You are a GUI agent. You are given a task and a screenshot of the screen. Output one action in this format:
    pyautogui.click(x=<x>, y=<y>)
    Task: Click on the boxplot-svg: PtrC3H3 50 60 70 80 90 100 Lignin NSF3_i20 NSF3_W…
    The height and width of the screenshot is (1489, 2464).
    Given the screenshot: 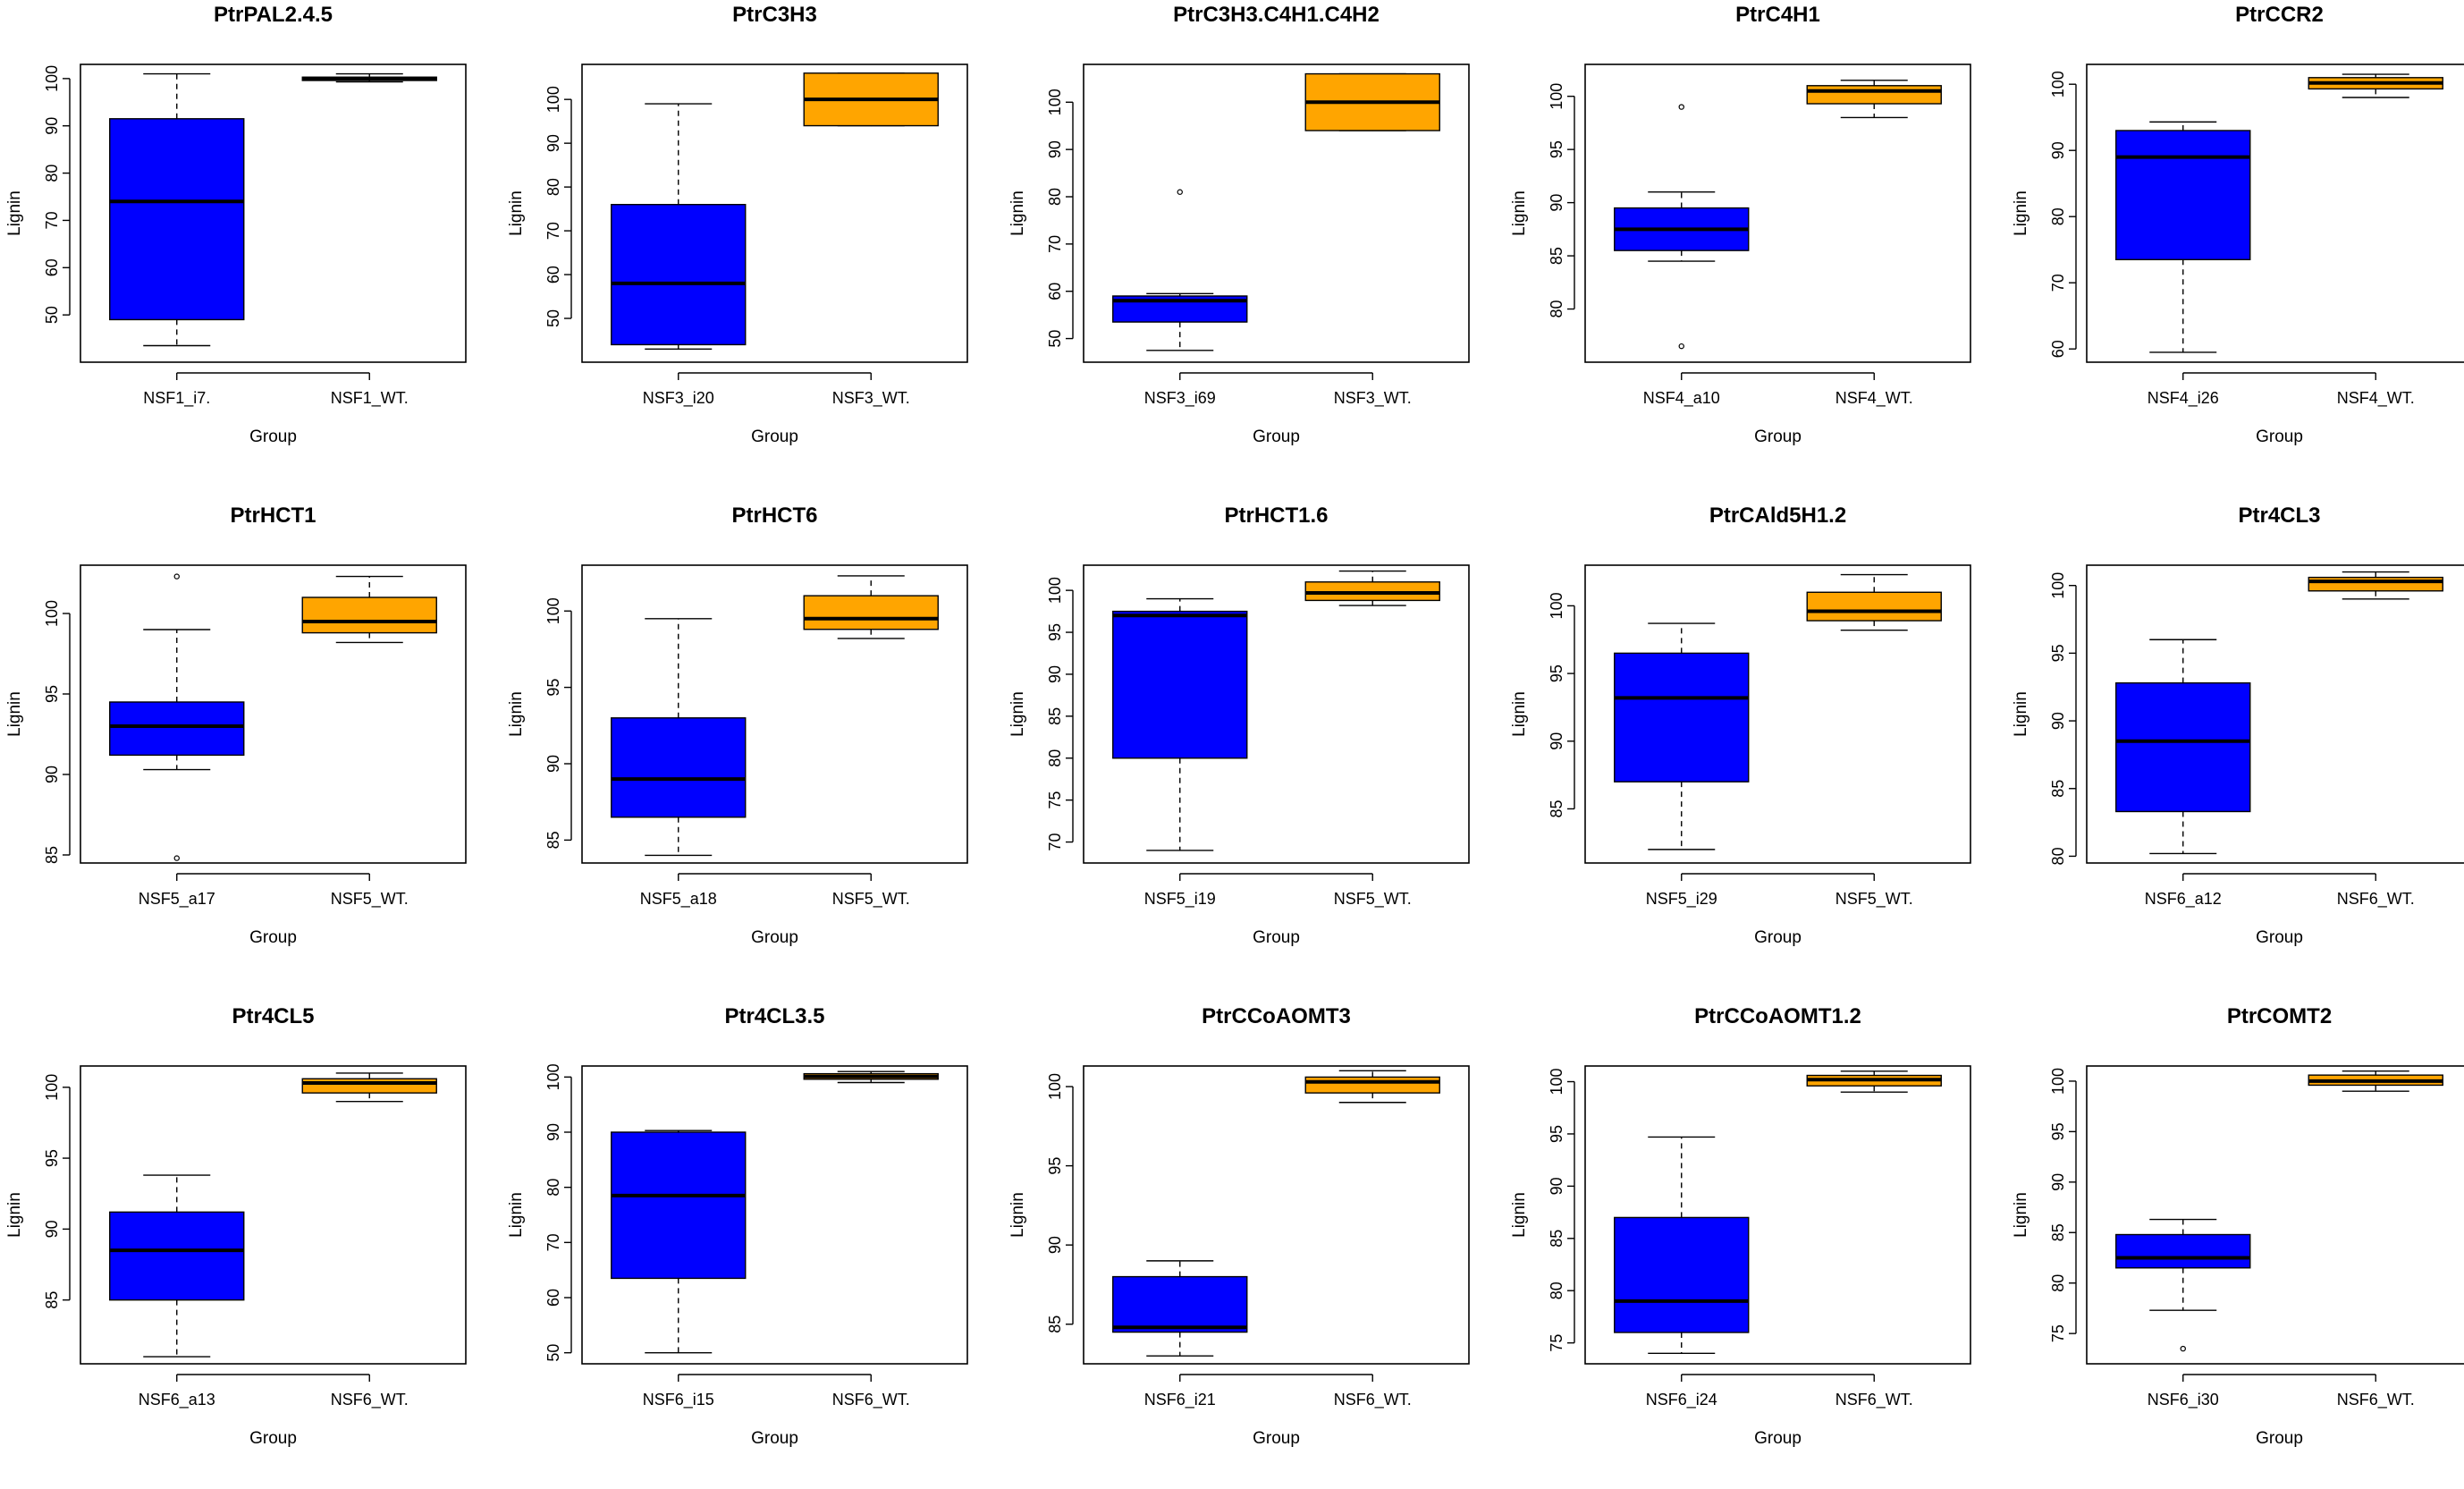 What is the action you would take?
    pyautogui.click(x=737, y=225)
    